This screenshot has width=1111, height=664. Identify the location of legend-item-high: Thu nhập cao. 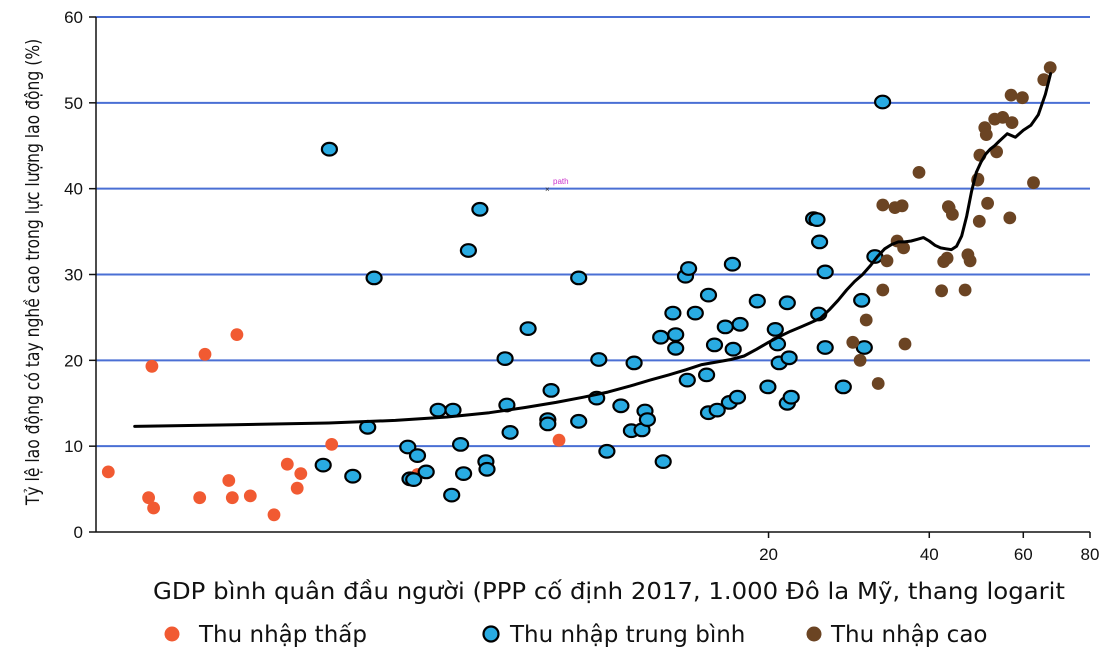
(897, 635).